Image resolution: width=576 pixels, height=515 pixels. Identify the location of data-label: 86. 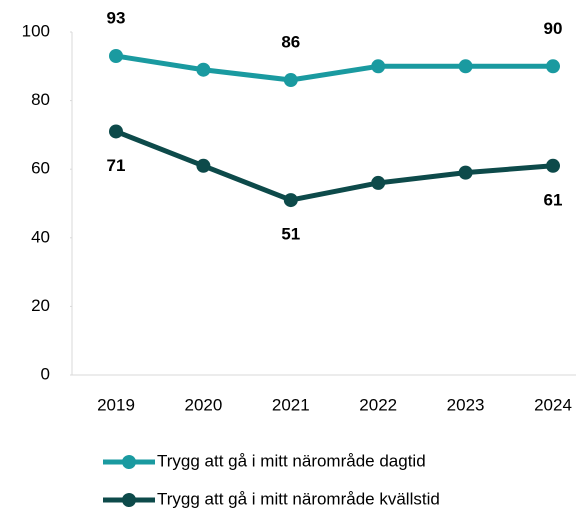
(290, 42).